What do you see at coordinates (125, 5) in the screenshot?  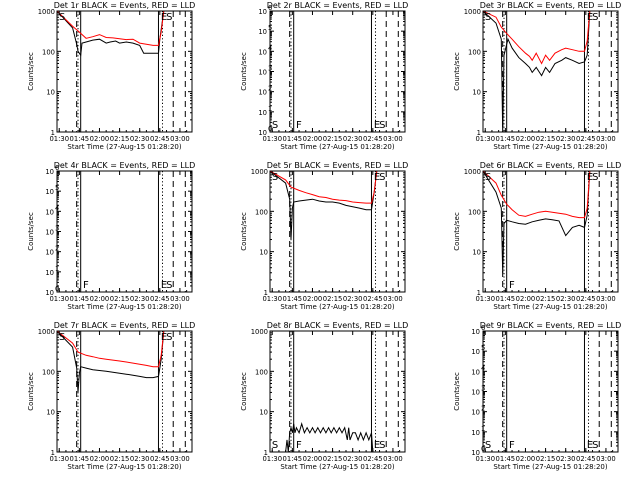 I see `panel-title: Det 1r BLACK = Events, RED = LLD` at bounding box center [125, 5].